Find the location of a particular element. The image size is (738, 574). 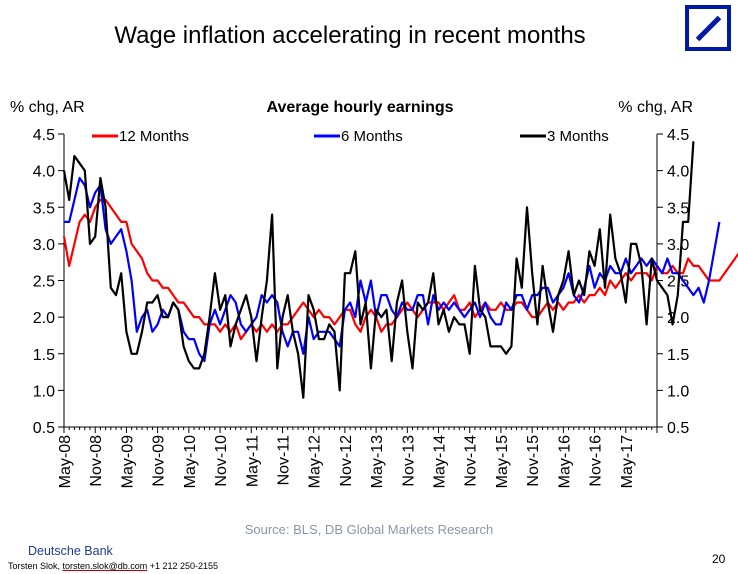

x-tick-label: May-14 is located at coordinates (440, 461).